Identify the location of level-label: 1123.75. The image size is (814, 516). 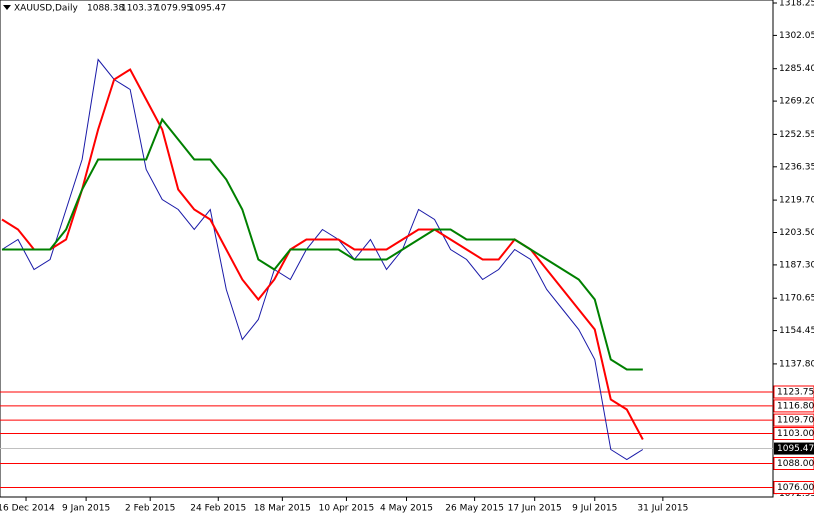
(795, 393).